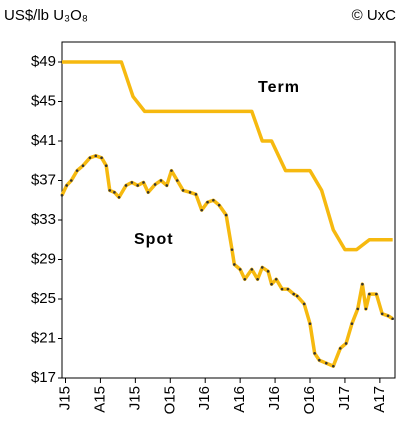 Image resolution: width=402 pixels, height=439 pixels. What do you see at coordinates (43, 61) in the screenshot?
I see `y-tick-label: $49` at bounding box center [43, 61].